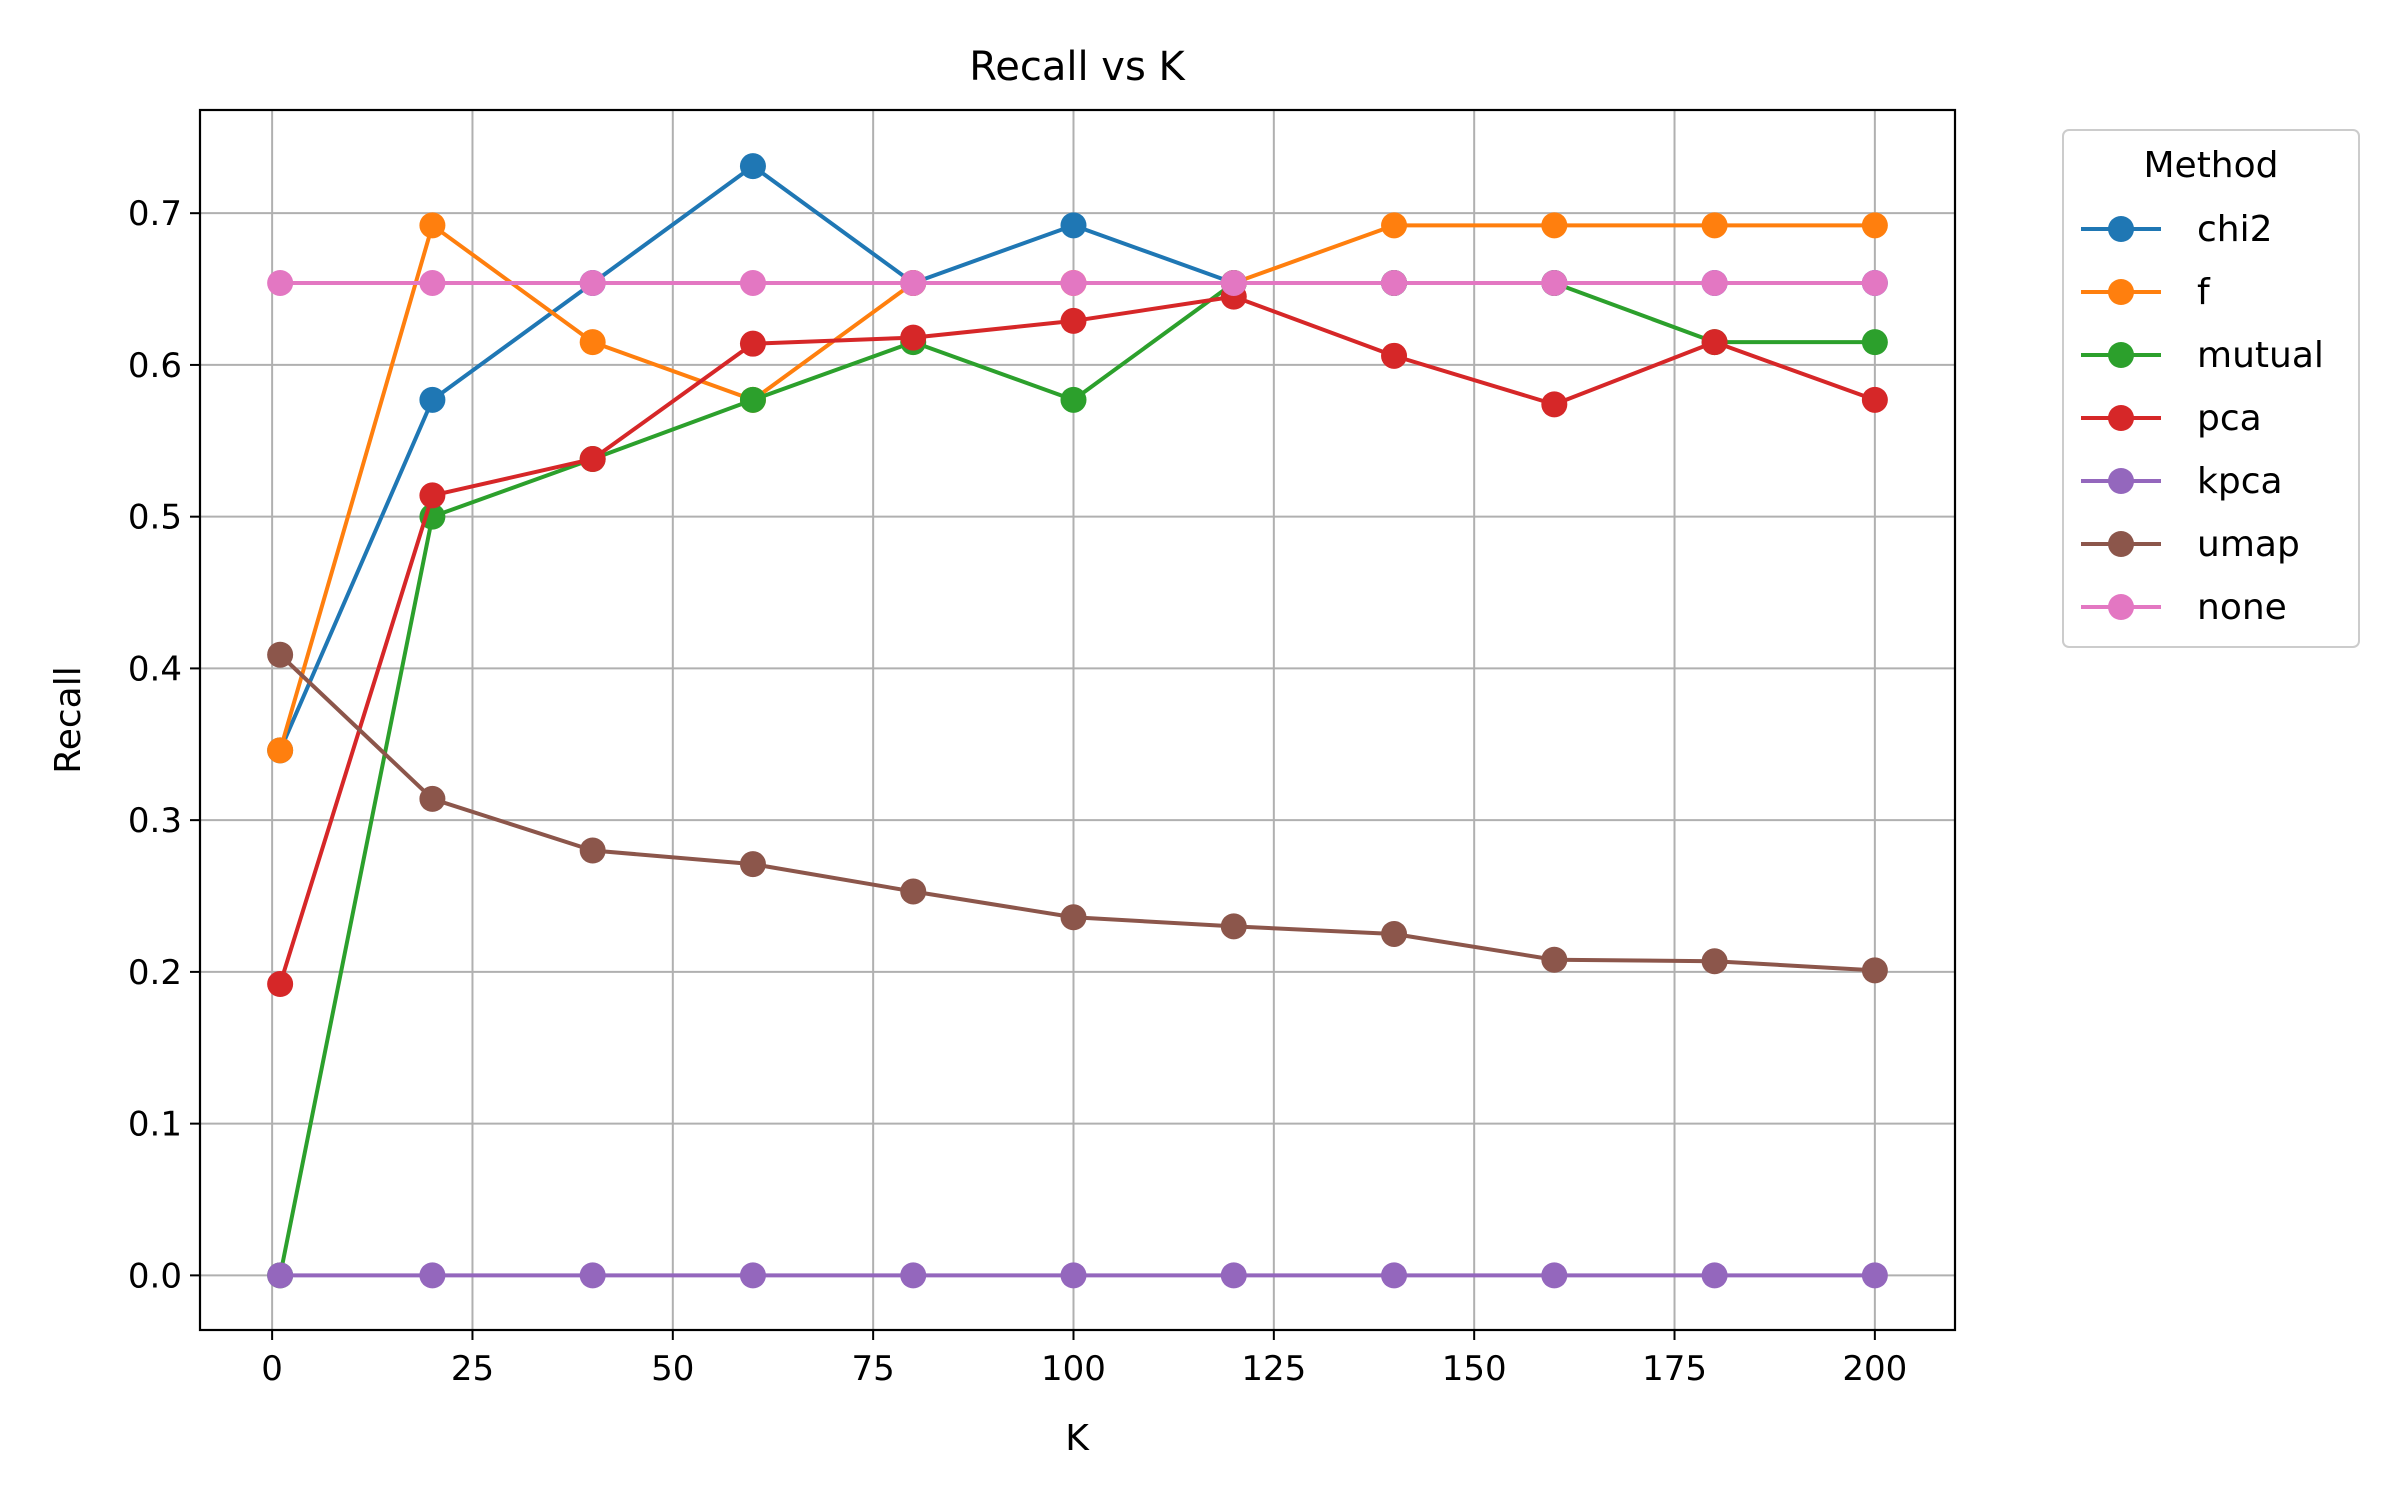 This screenshot has width=2400, height=1504. Describe the element at coordinates (2190, 544) in the screenshot. I see `legend-entry-umap: umap` at that location.